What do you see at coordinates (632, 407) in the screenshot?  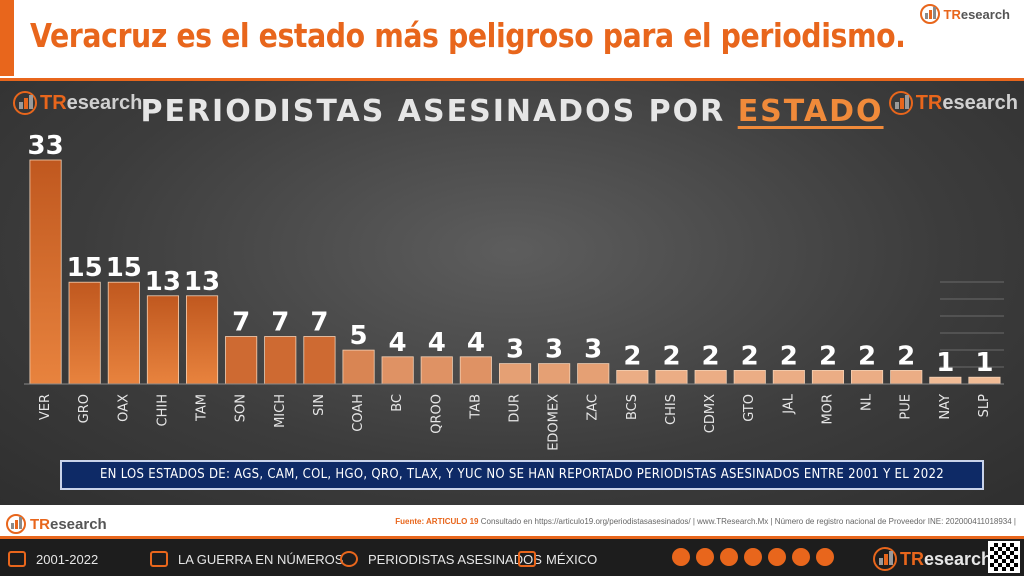 I see `tick-label: BCS` at bounding box center [632, 407].